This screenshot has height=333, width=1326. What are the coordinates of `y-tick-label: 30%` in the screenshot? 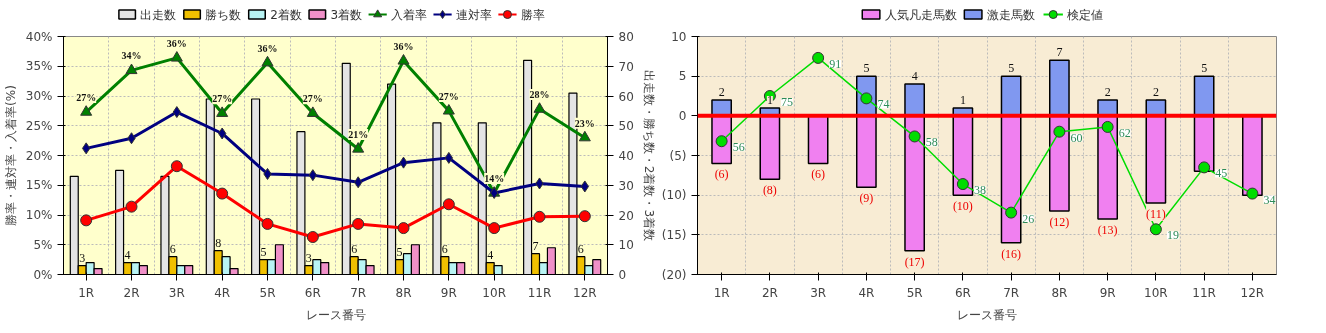 It's located at (39, 96).